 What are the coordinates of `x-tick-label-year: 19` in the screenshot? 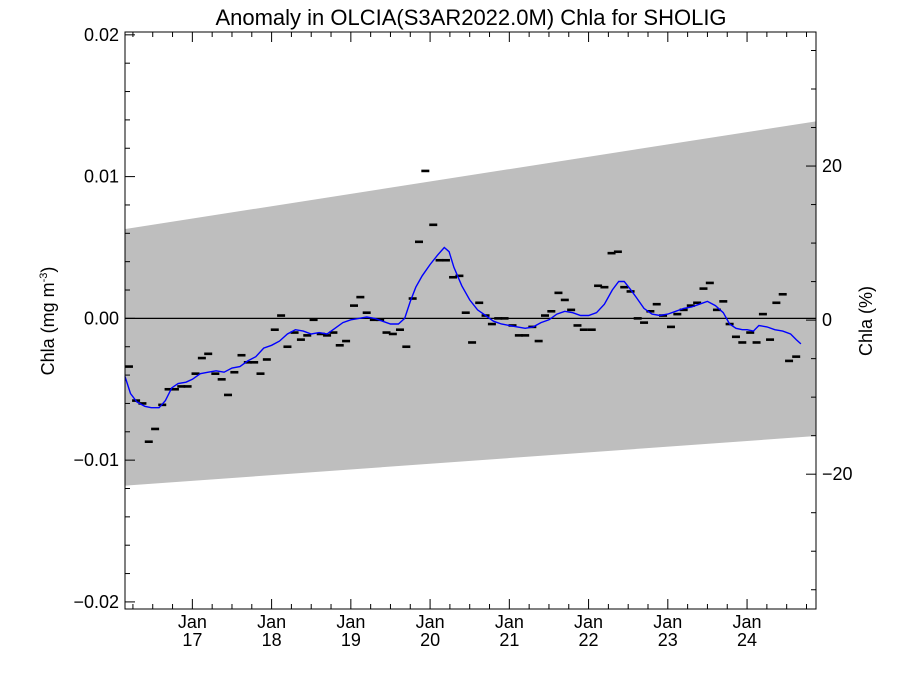 It's located at (351, 640).